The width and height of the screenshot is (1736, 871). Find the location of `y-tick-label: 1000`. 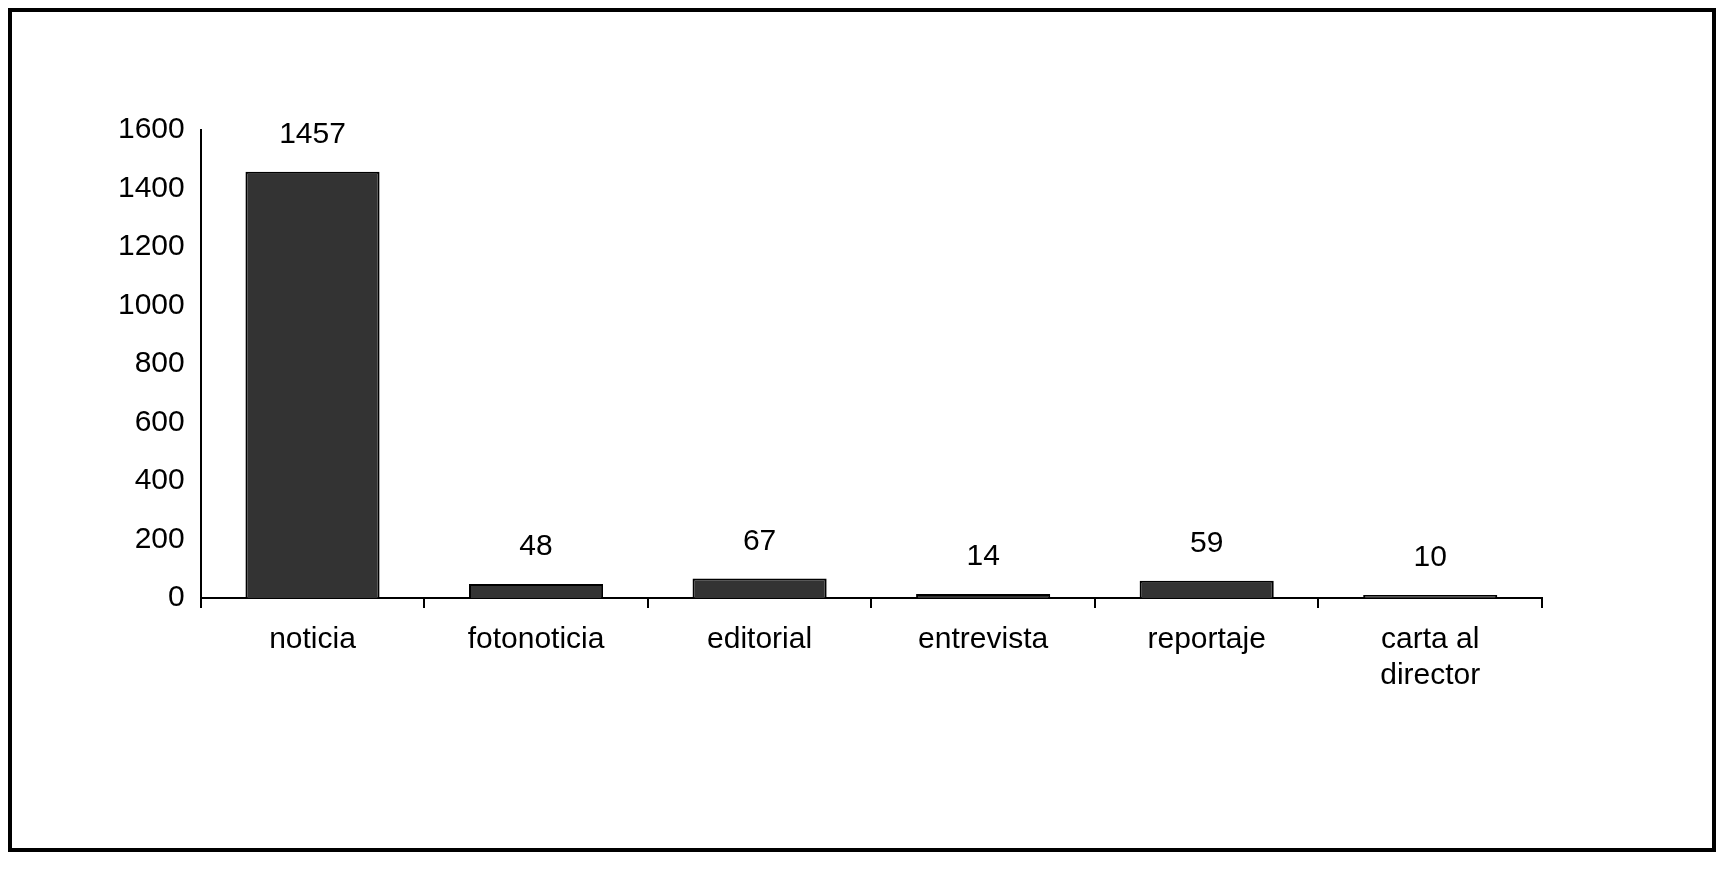

y-tick-label: 1000 is located at coordinates (151, 303).